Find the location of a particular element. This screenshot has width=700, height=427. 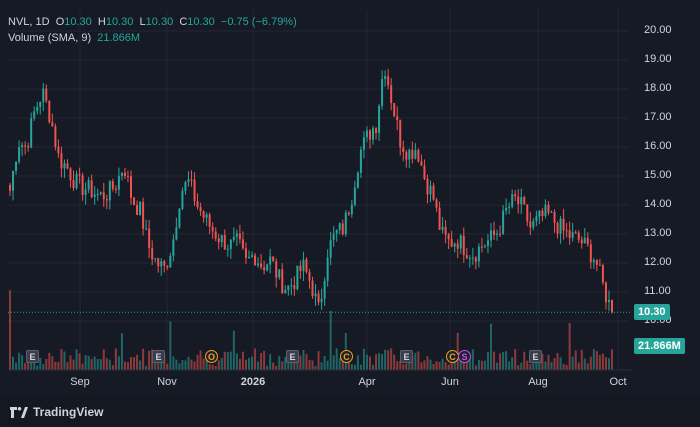

price-tick-label: 19.00 is located at coordinates (658, 59).